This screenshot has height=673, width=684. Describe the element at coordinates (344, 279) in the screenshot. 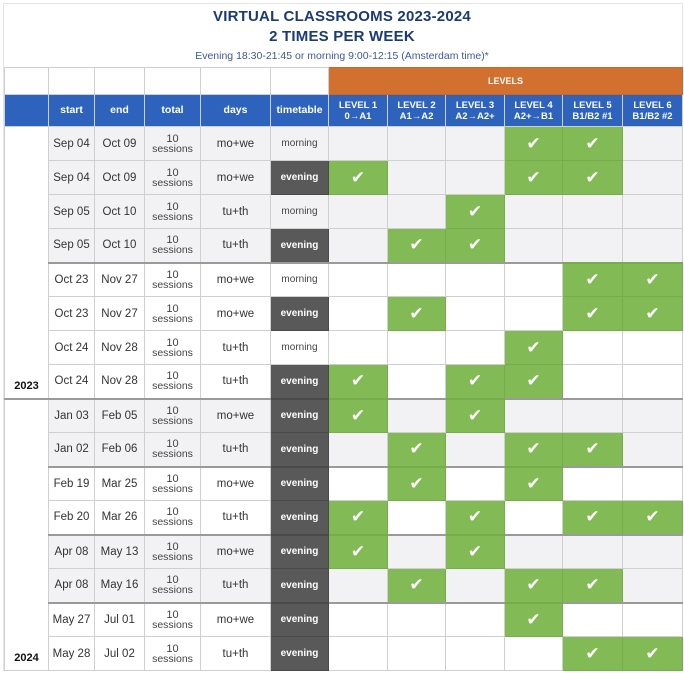

I see `table-row: Oct 23 Nov 27 10 sessions mo+we morning ✔ ✔` at that location.